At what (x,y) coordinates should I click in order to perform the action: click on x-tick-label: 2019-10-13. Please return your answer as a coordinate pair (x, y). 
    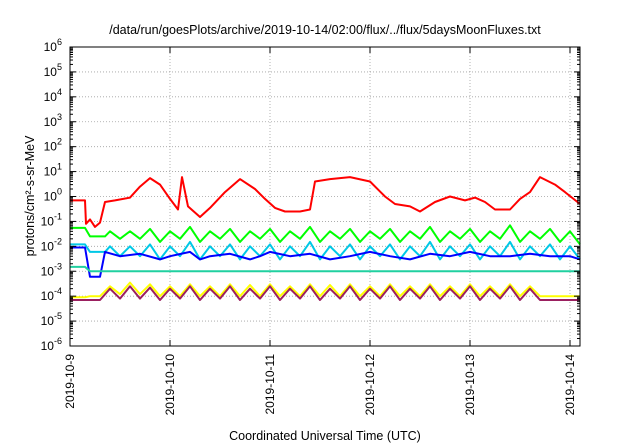
    Looking at the image, I should click on (470, 385).